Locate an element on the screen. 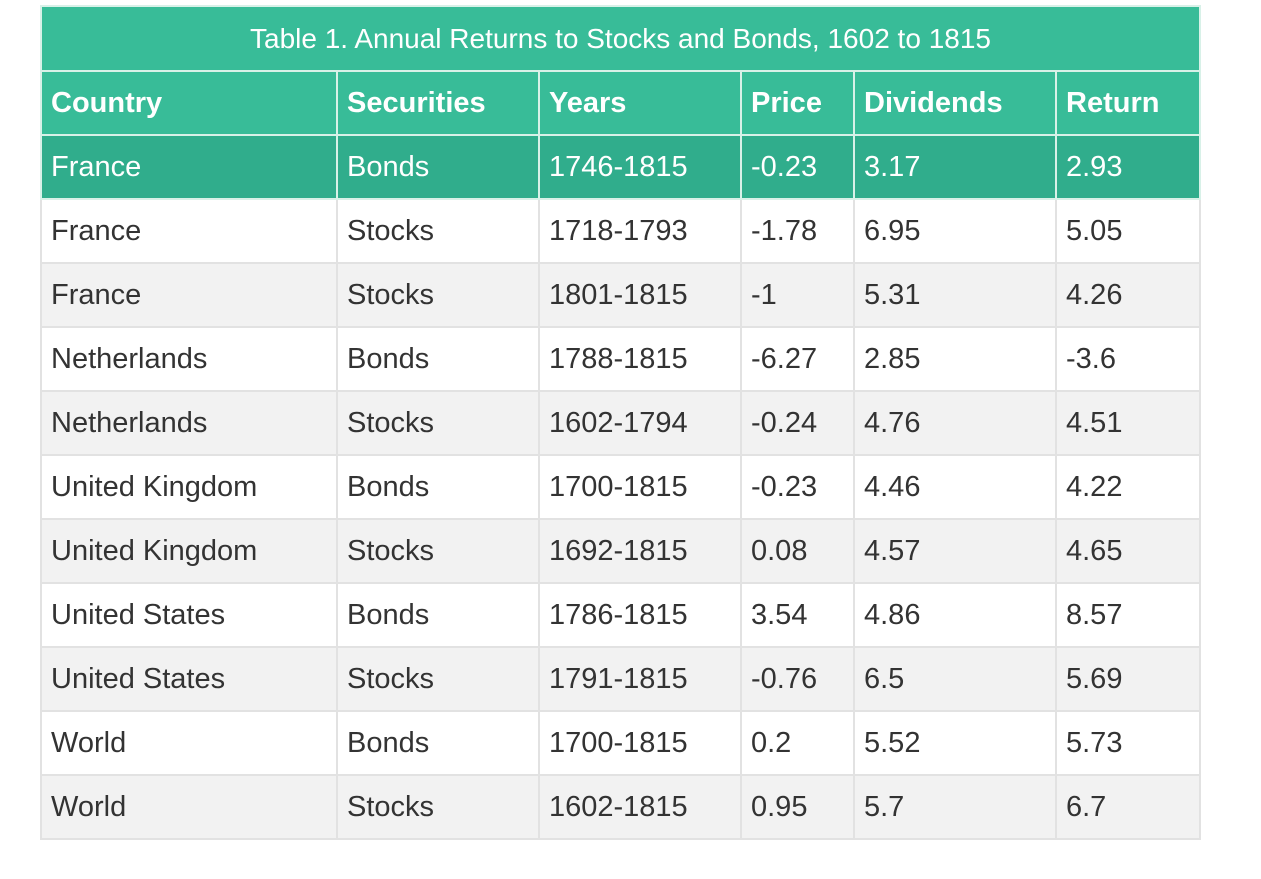 The width and height of the screenshot is (1261, 879). table-row: World Bonds 1700-1815 0.2 5.52 5.73 is located at coordinates (620, 743).